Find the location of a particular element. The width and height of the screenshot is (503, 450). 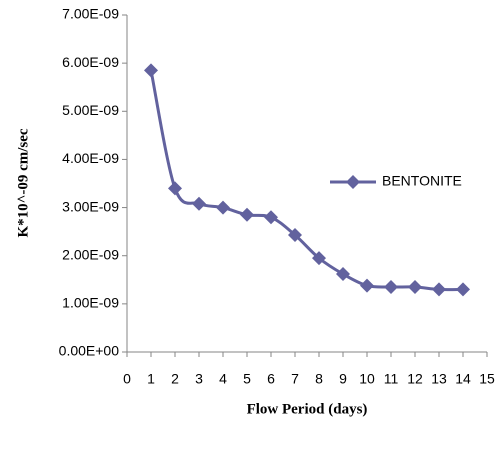

x-tick-label: 11 is located at coordinates (391, 379).